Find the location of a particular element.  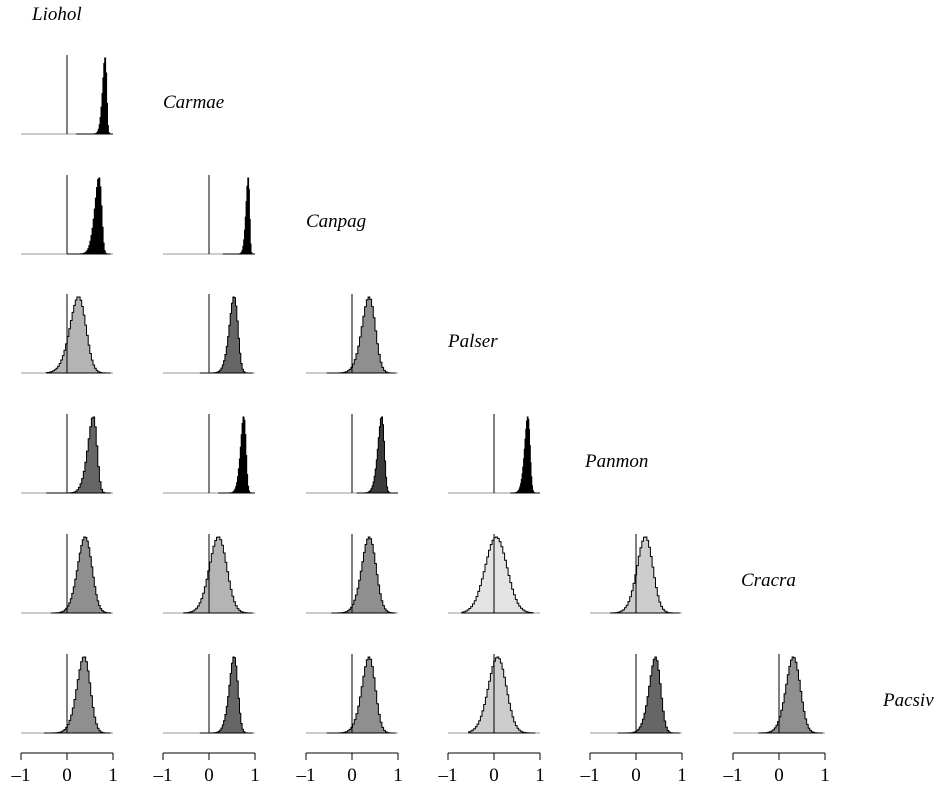

x-axis-column-6: –1 0 1 is located at coordinates (776, 769).